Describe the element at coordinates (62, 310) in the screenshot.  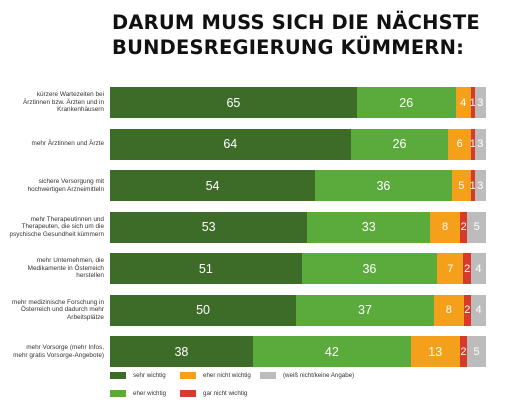
I see `category-label-line: Österreich und dadurch mehr` at that location.